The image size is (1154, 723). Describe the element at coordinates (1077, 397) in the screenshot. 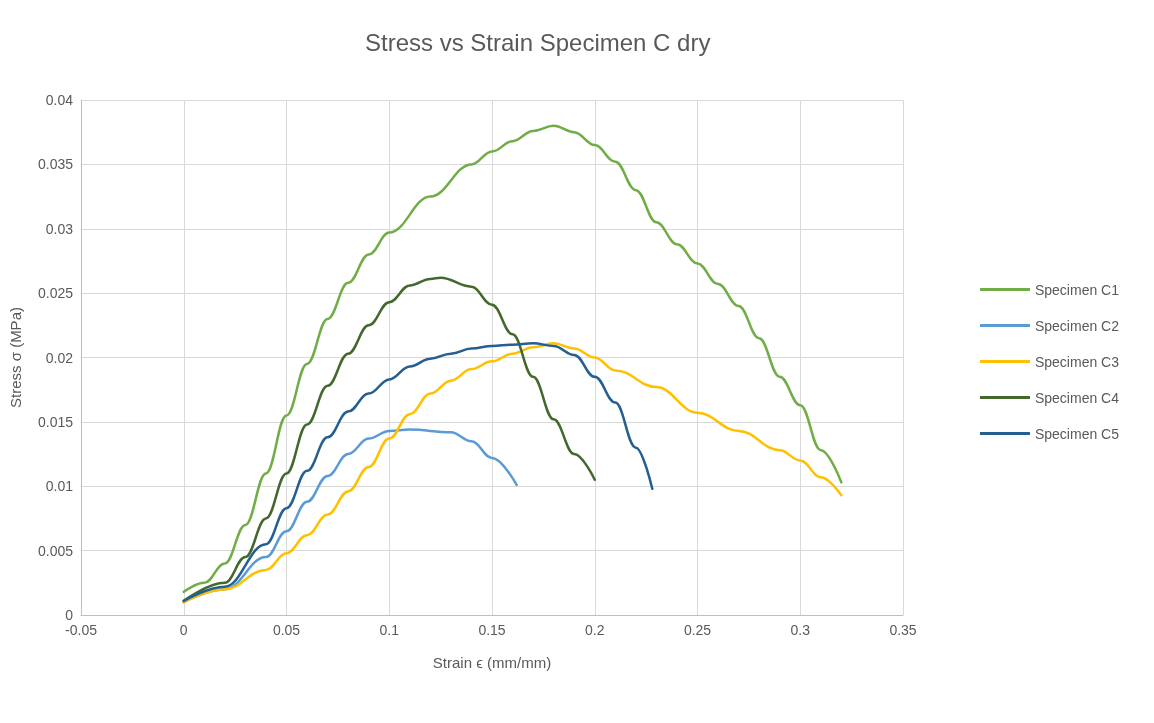

I see `legend-label: Specimen C4` at that location.